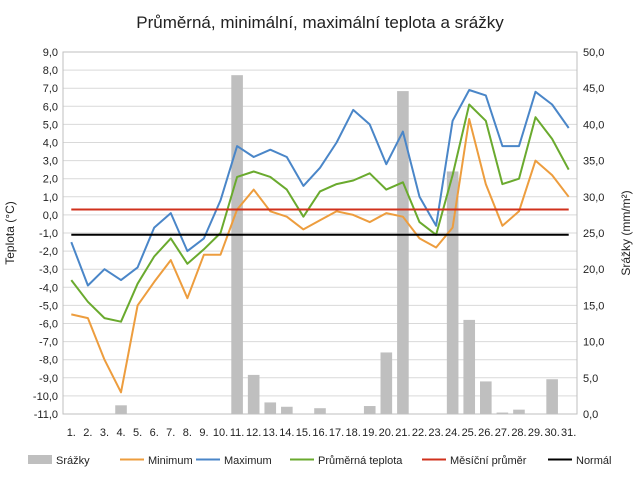  Describe the element at coordinates (203, 433) in the screenshot. I see `x-tick-label: 9.` at that location.